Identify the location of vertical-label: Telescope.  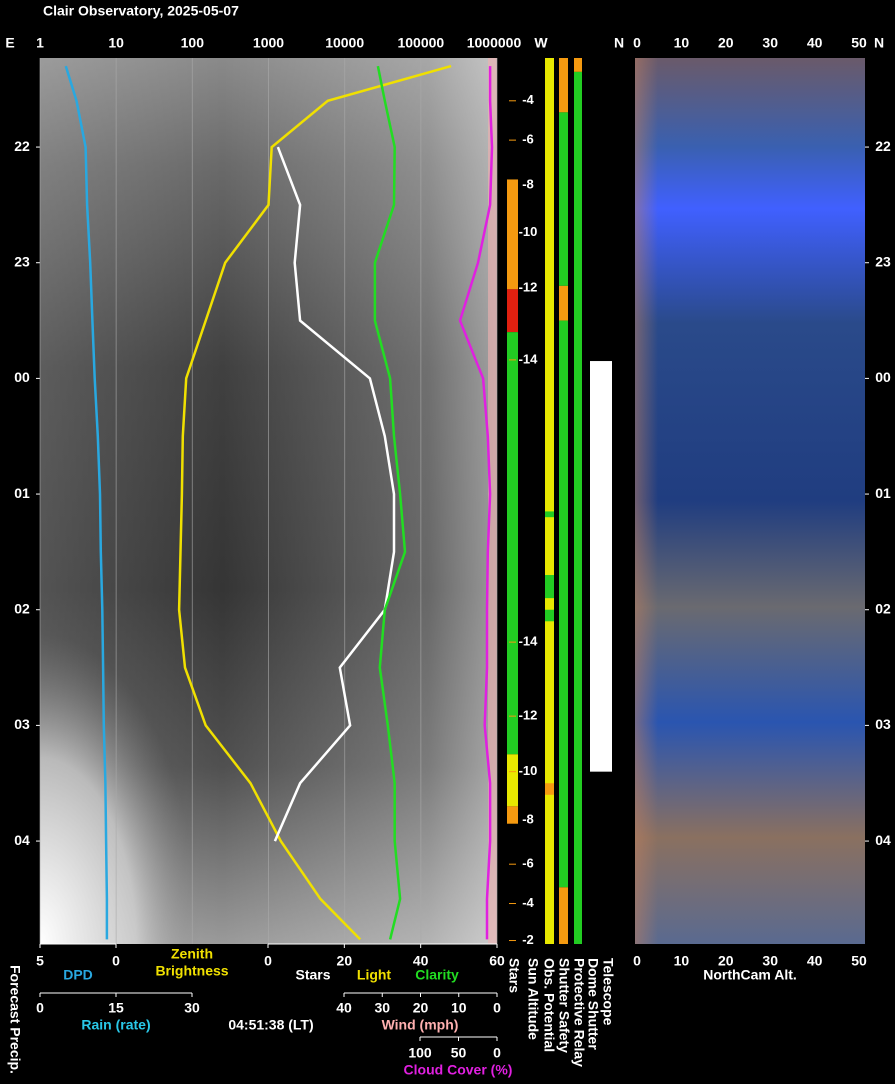
(608, 992).